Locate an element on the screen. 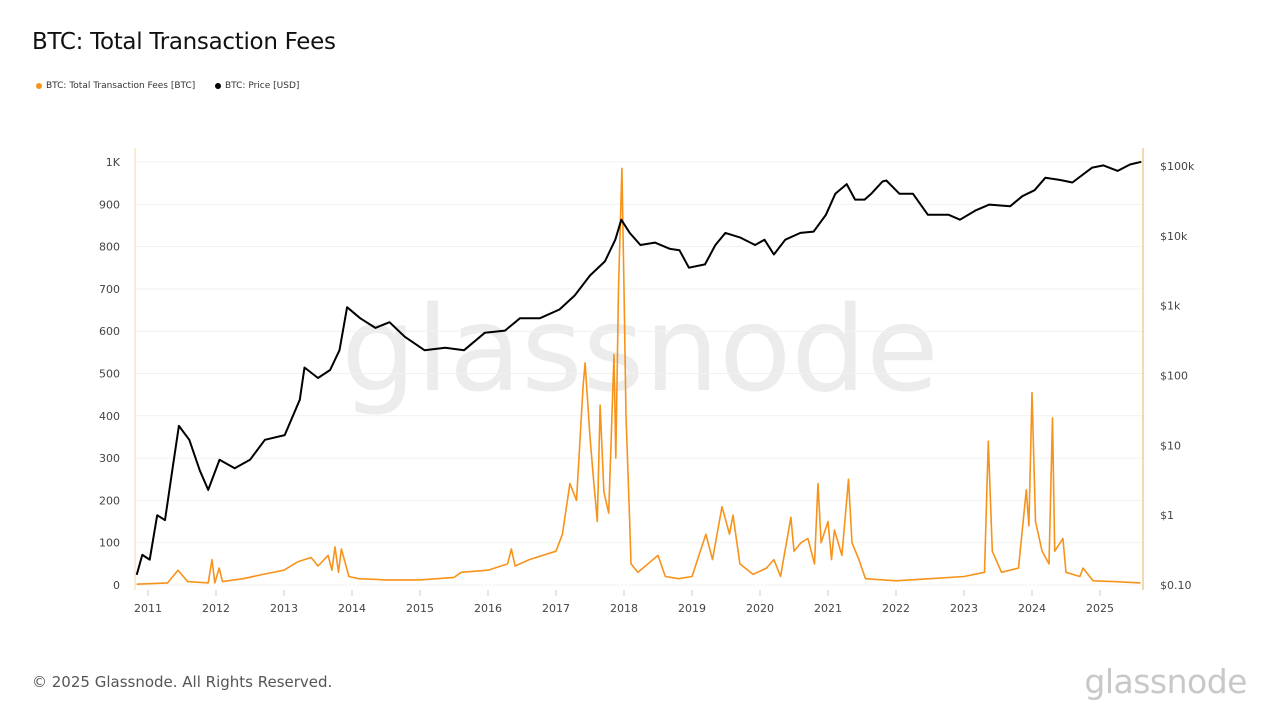  legend-item-price: BTC: Price [USD] is located at coordinates (257, 86).